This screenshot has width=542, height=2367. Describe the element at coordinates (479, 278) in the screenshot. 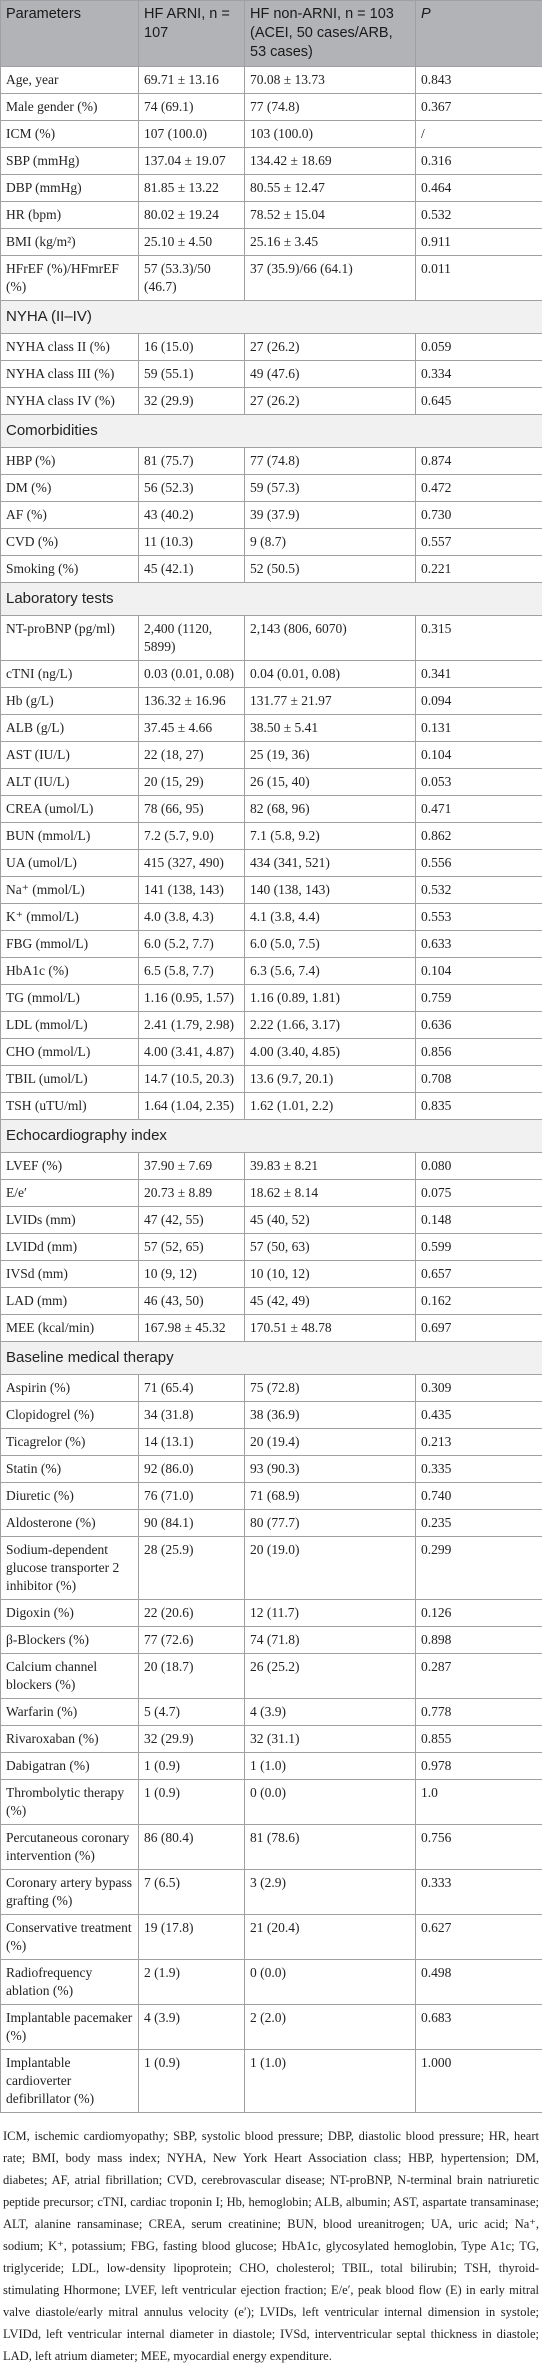

I see `cell: 0.011` at that location.